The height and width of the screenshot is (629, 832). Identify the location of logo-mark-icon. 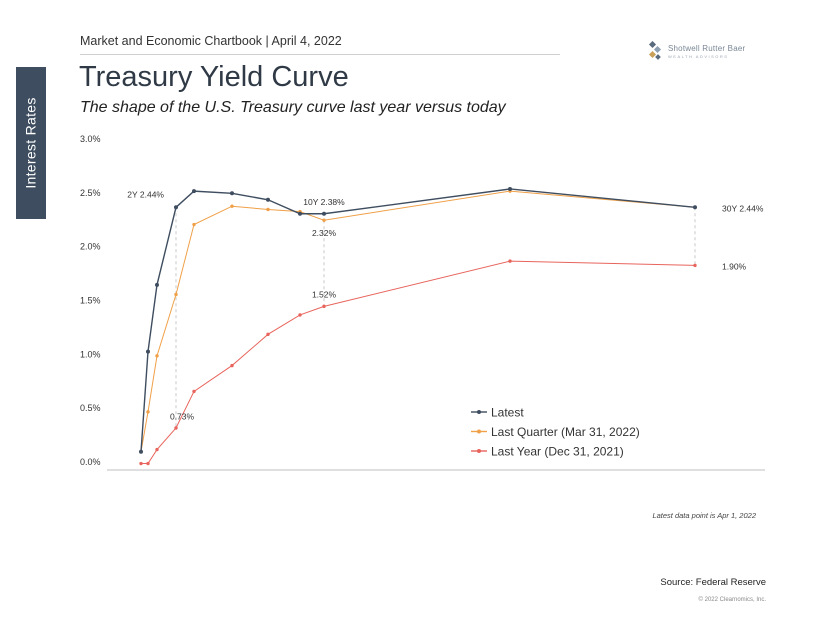
(655, 50).